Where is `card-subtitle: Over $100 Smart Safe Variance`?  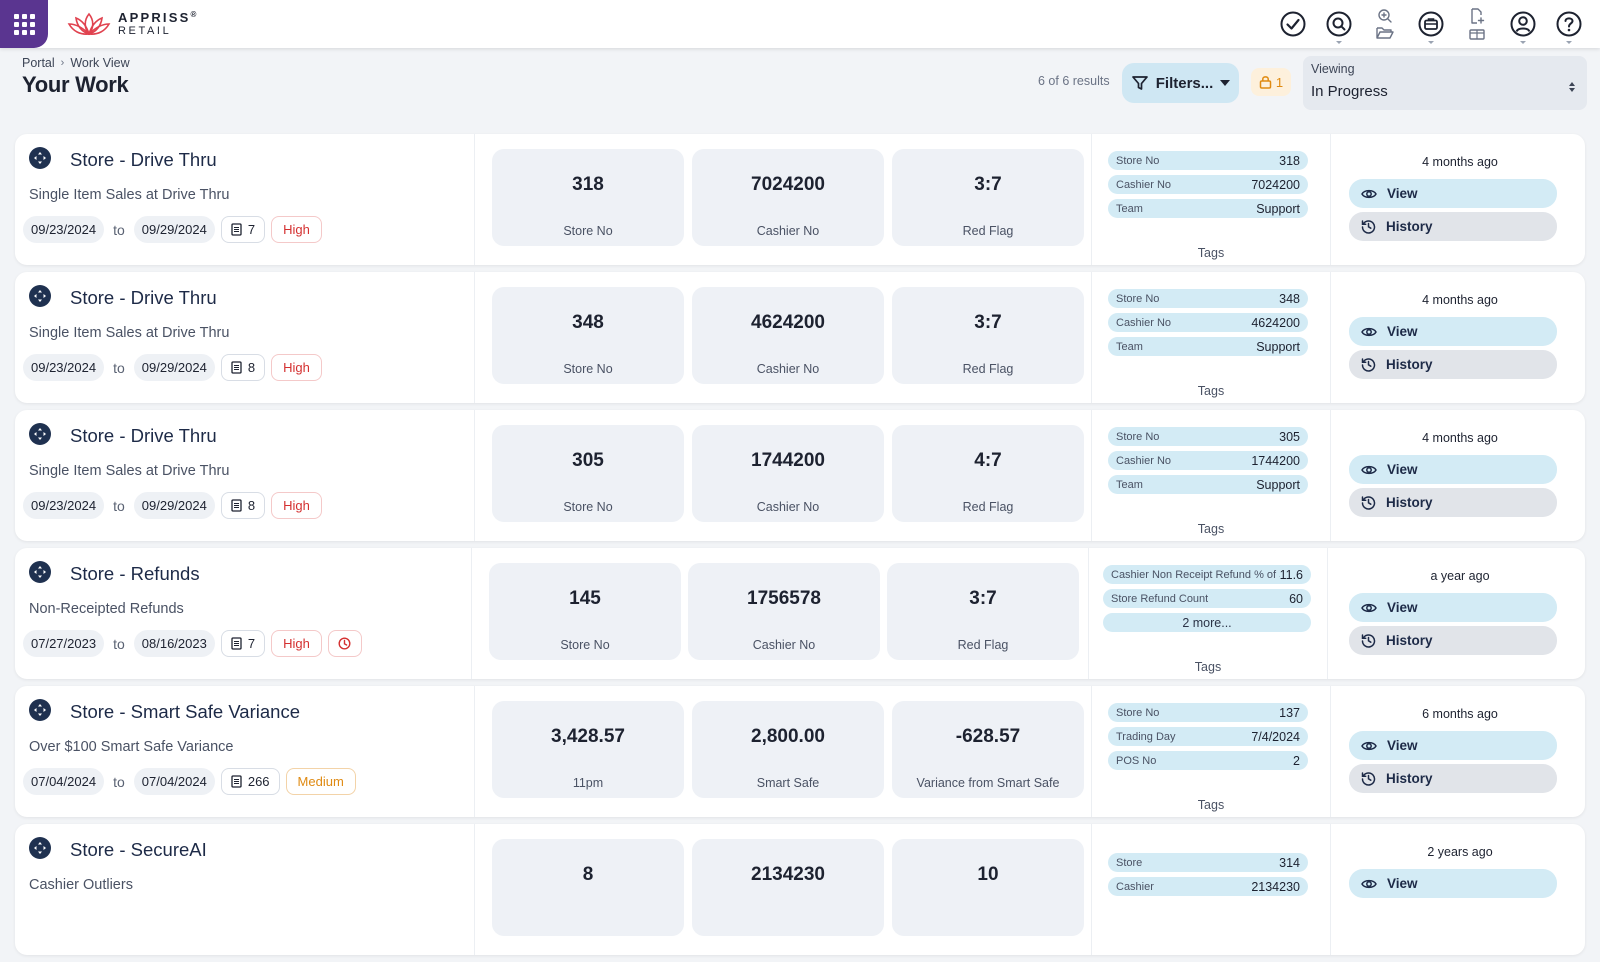 card-subtitle: Over $100 Smart Safe Variance is located at coordinates (131, 747).